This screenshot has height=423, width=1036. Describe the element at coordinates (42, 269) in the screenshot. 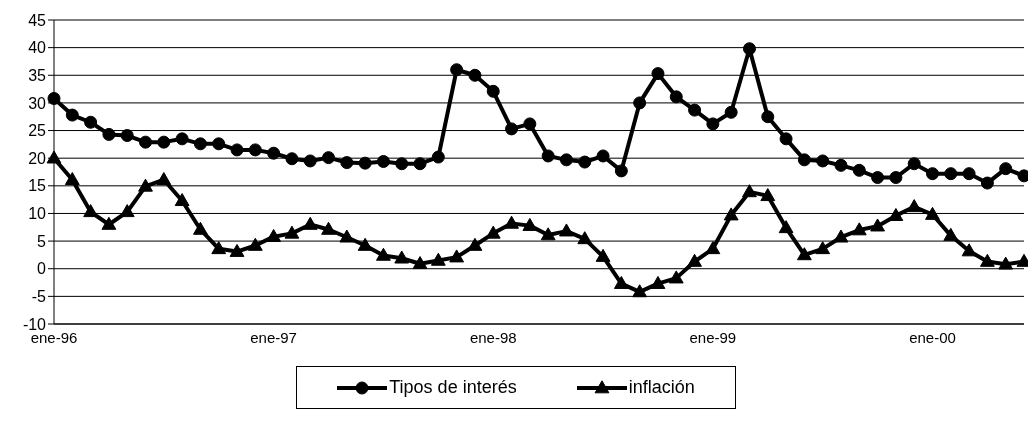

I see `y-tick-label: 0` at that location.